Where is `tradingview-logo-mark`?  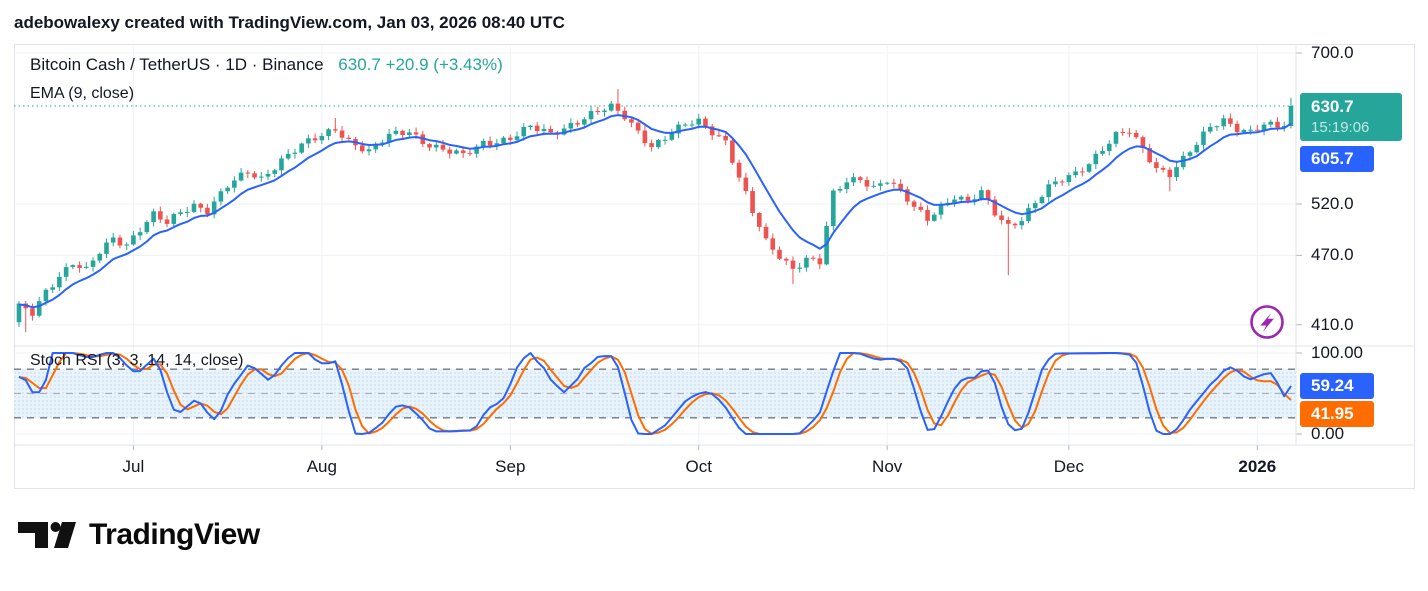 tradingview-logo-mark is located at coordinates (47, 535).